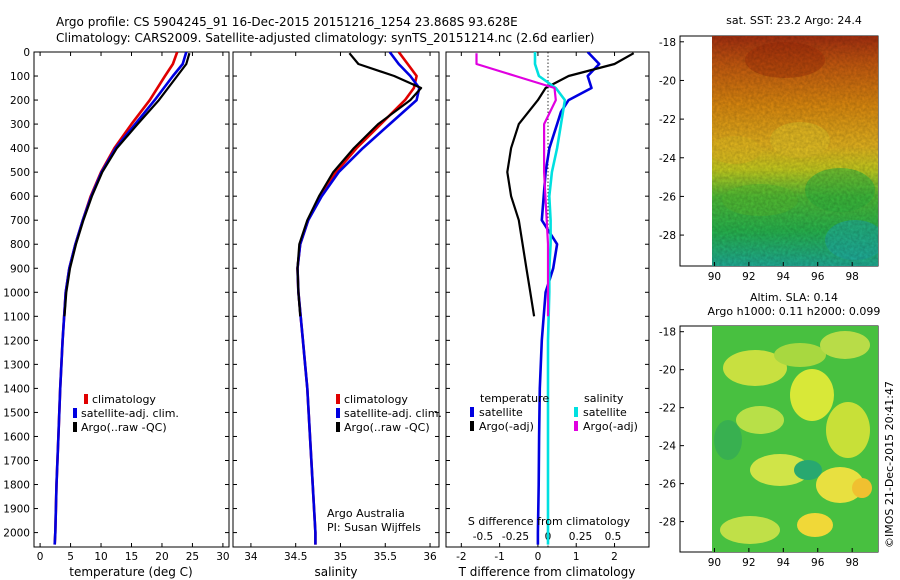  I want to click on depth-tick-label: 1500, so click(16, 413).